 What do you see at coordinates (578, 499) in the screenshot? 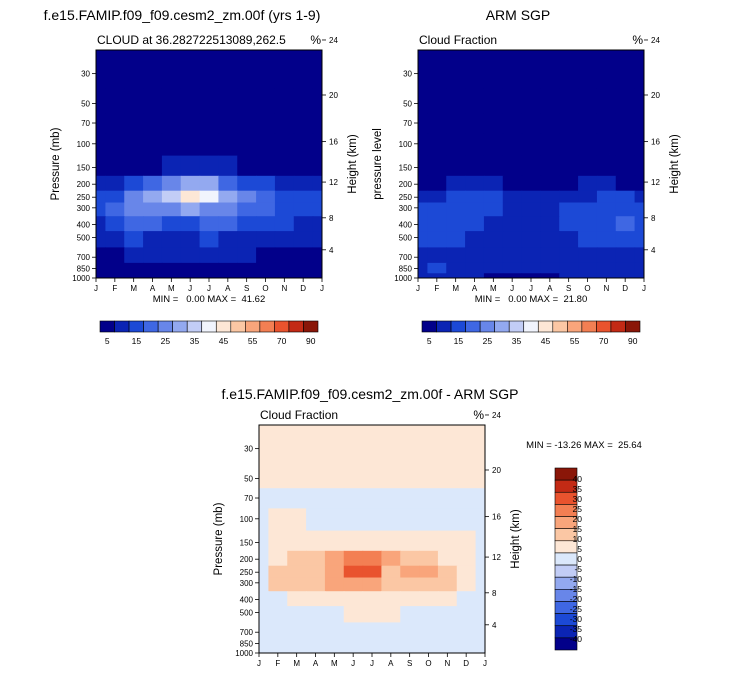
I see `colorbar-label: 30` at bounding box center [578, 499].